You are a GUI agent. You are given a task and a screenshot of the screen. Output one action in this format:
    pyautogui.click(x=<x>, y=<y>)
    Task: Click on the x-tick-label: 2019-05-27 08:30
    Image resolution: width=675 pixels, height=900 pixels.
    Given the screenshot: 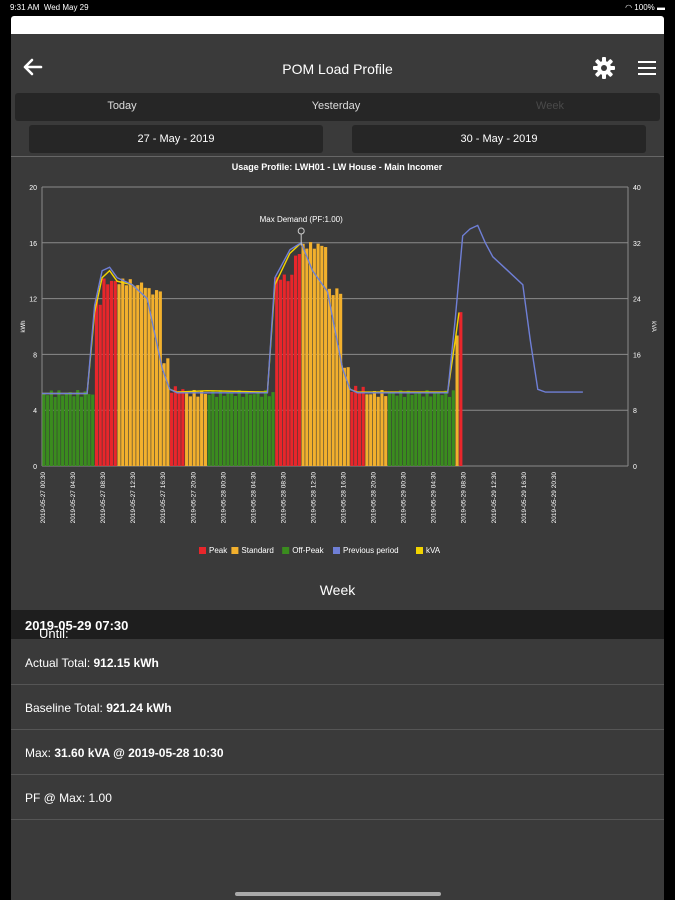 What is the action you would take?
    pyautogui.click(x=103, y=498)
    